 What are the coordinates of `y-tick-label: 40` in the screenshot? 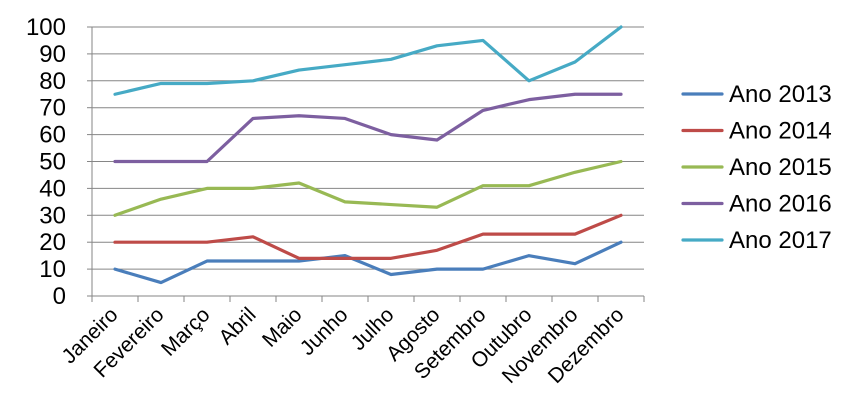 It's located at (52, 188).